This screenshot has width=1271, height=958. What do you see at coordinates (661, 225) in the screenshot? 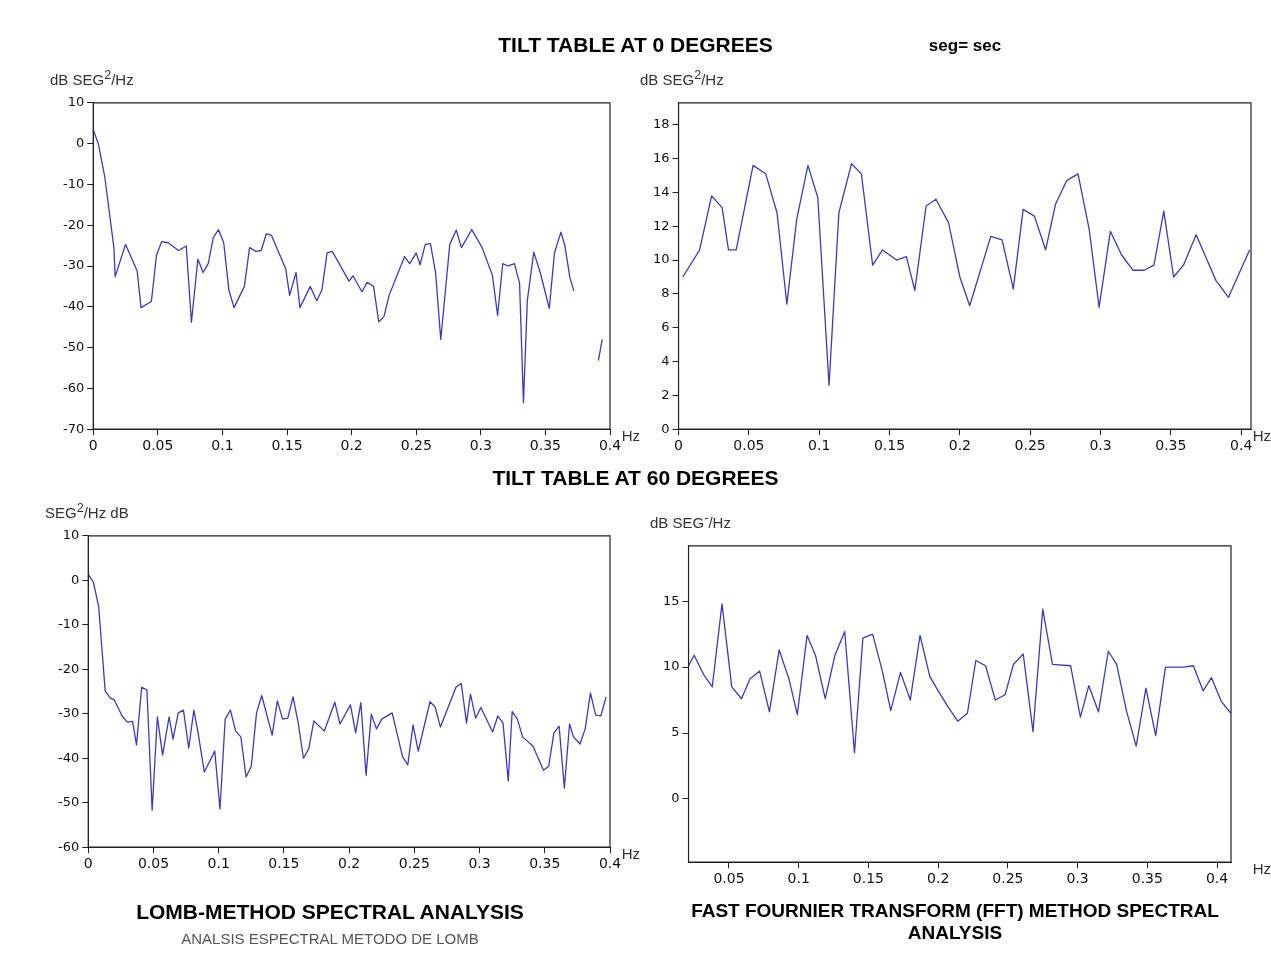
I see `y-tick-label: 12` at bounding box center [661, 225].